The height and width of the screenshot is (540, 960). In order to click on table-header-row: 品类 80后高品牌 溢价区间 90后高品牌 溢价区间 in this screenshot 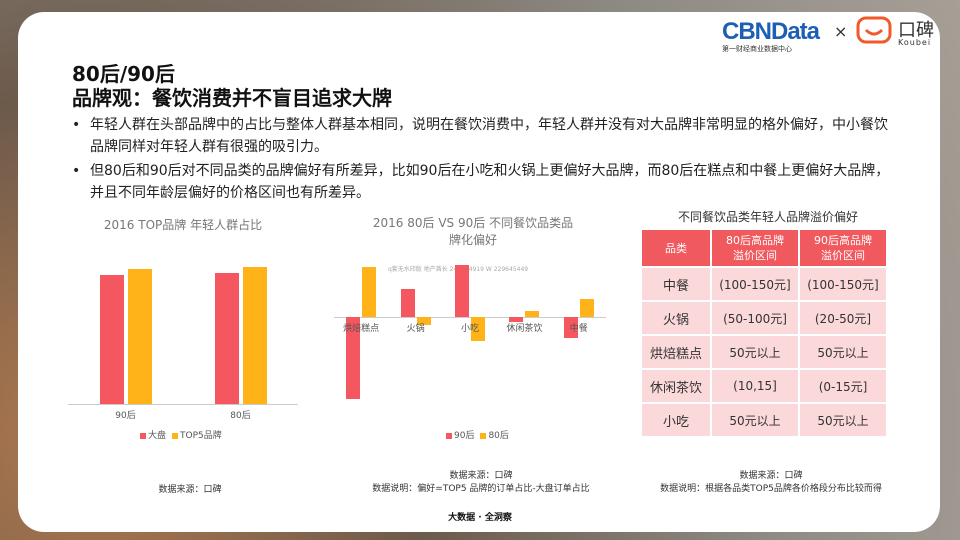, I will do `click(764, 248)`.